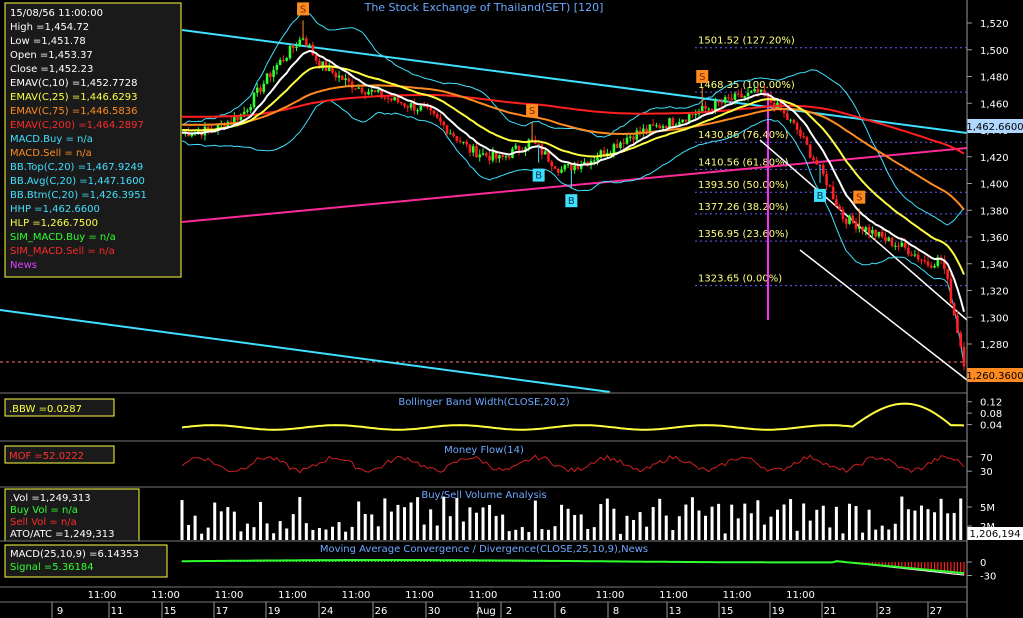 This screenshot has height=618, width=1023. What do you see at coordinates (52, 567) in the screenshot?
I see `macd-legend-line: Signal =5.36184` at bounding box center [52, 567].